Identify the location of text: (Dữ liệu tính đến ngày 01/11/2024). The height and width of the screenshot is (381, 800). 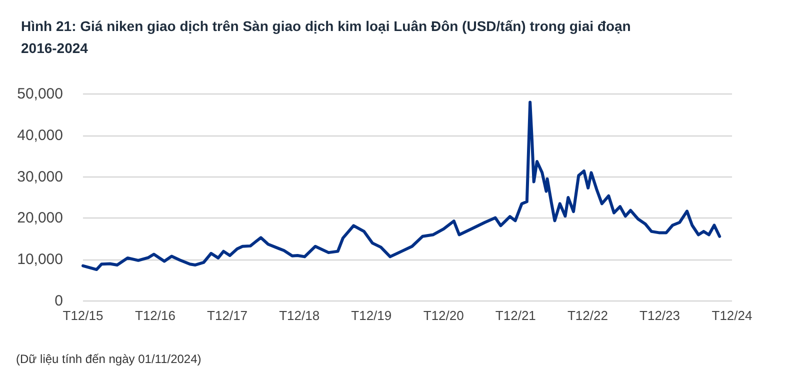
(109, 359).